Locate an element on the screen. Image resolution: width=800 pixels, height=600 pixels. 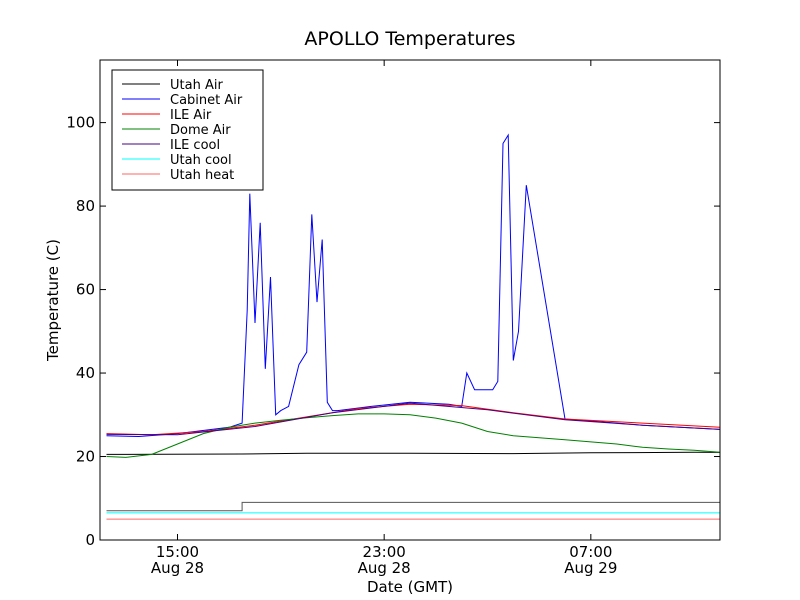
y-tick-label: 100 is located at coordinates (80, 123).